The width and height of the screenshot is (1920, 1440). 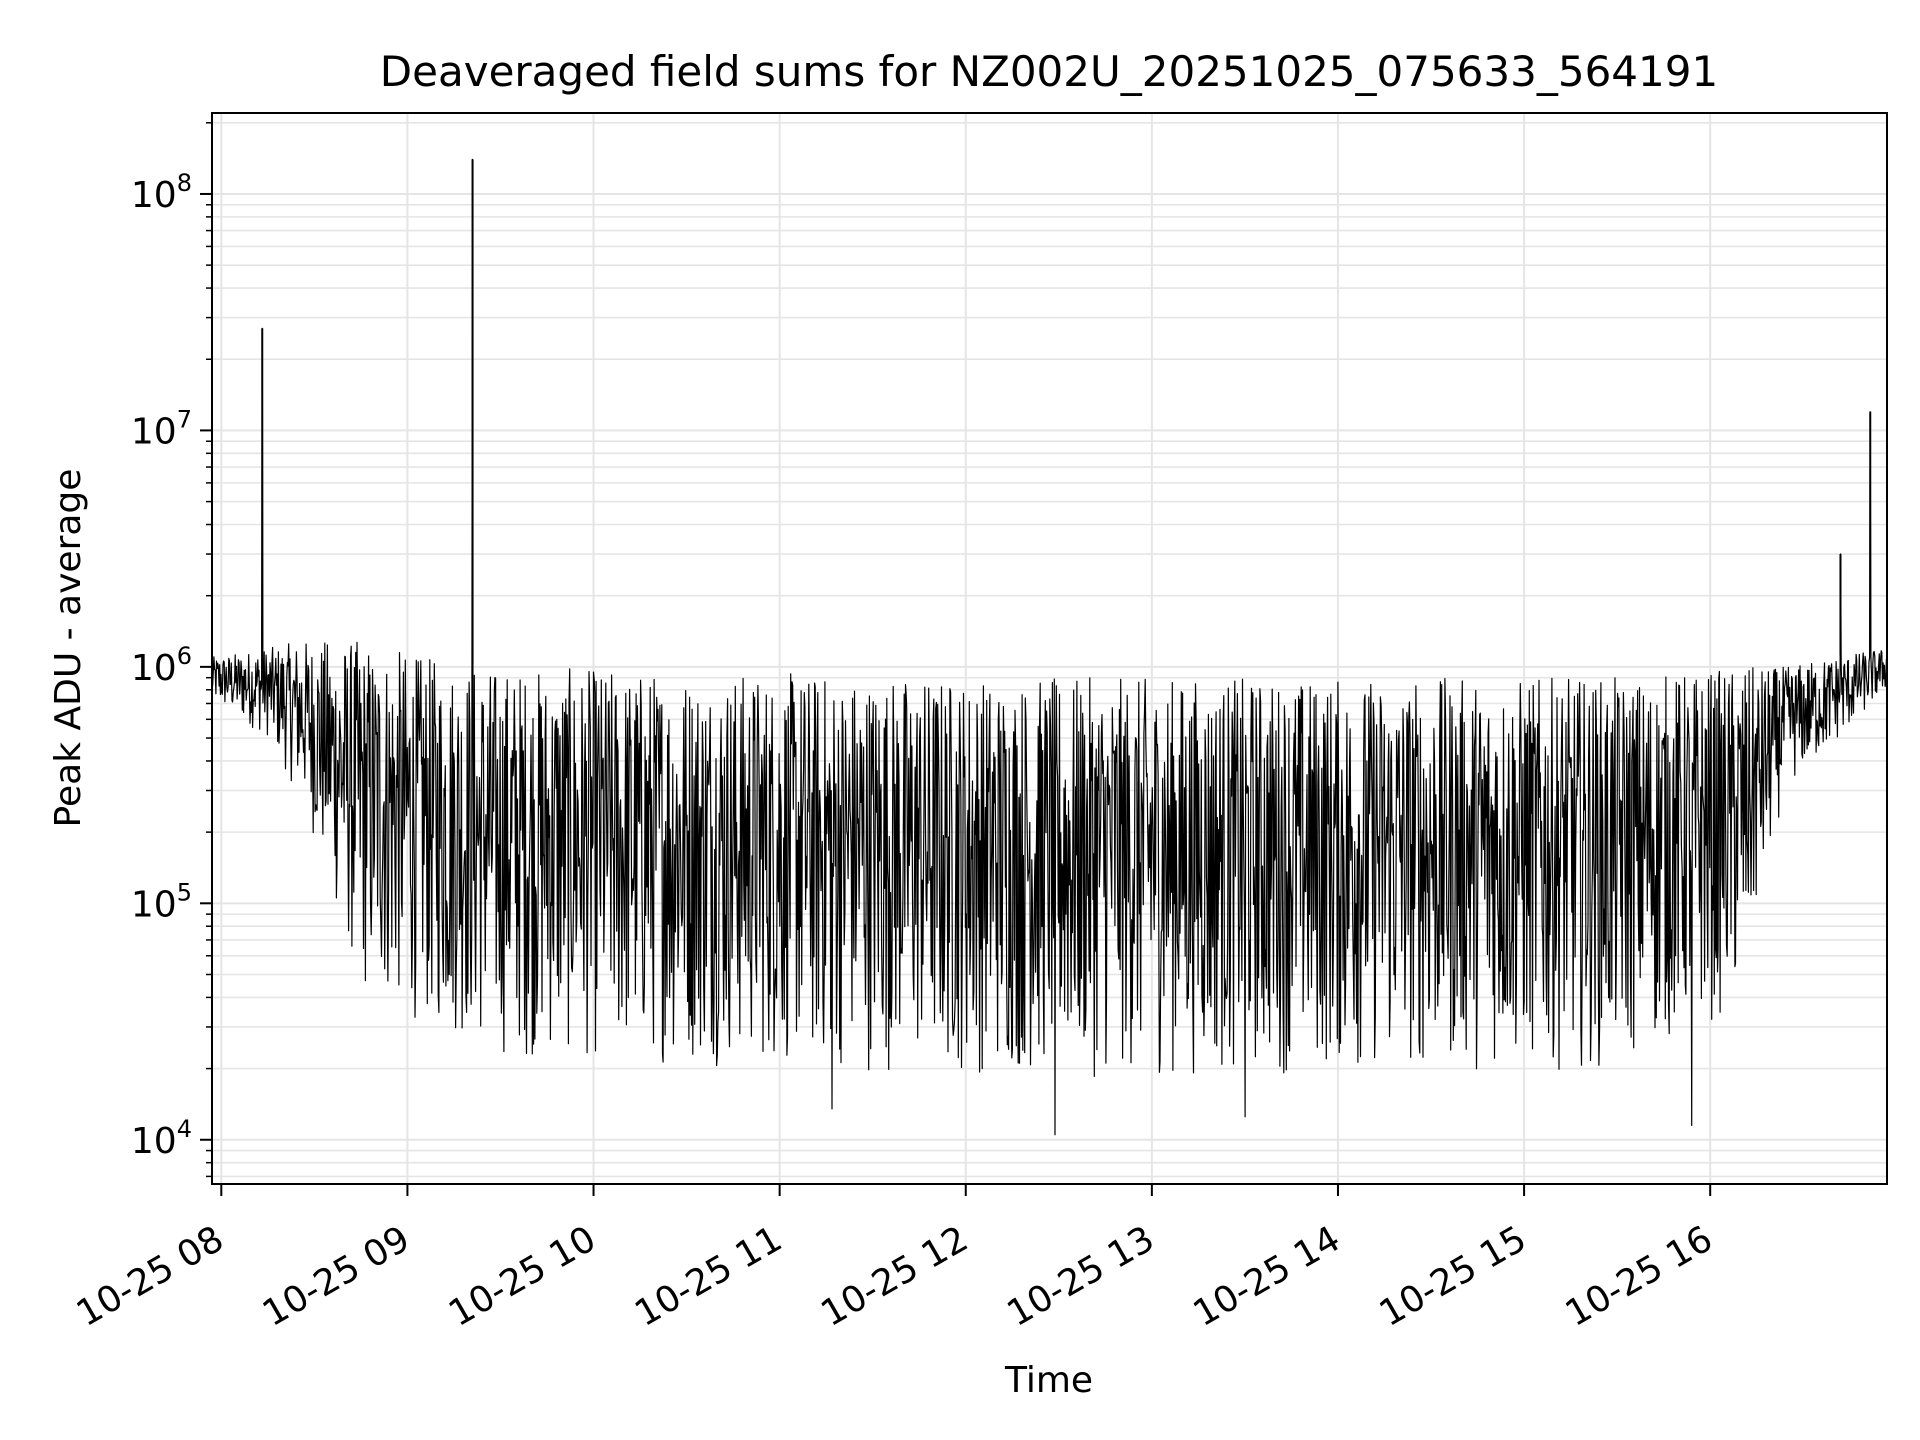 I want to click on y-axis-label: Peak ADU - average, so click(x=68, y=648).